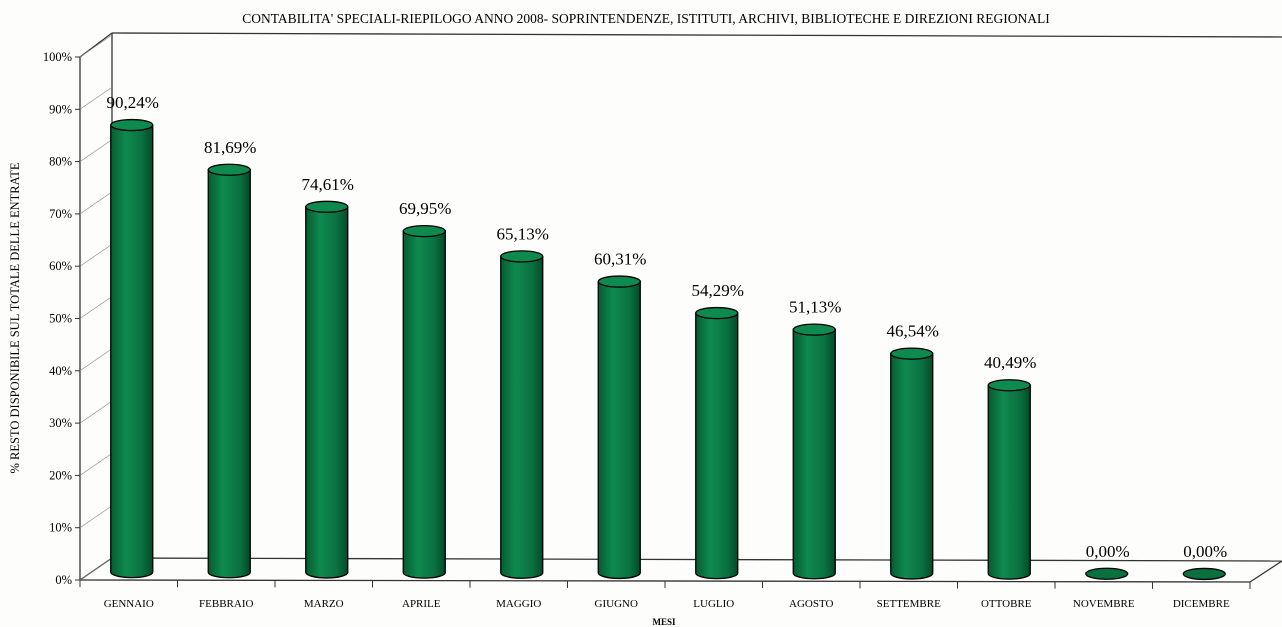  Describe the element at coordinates (129, 604) in the screenshot. I see `x-tick-label-gennaio: GENNAIO` at that location.